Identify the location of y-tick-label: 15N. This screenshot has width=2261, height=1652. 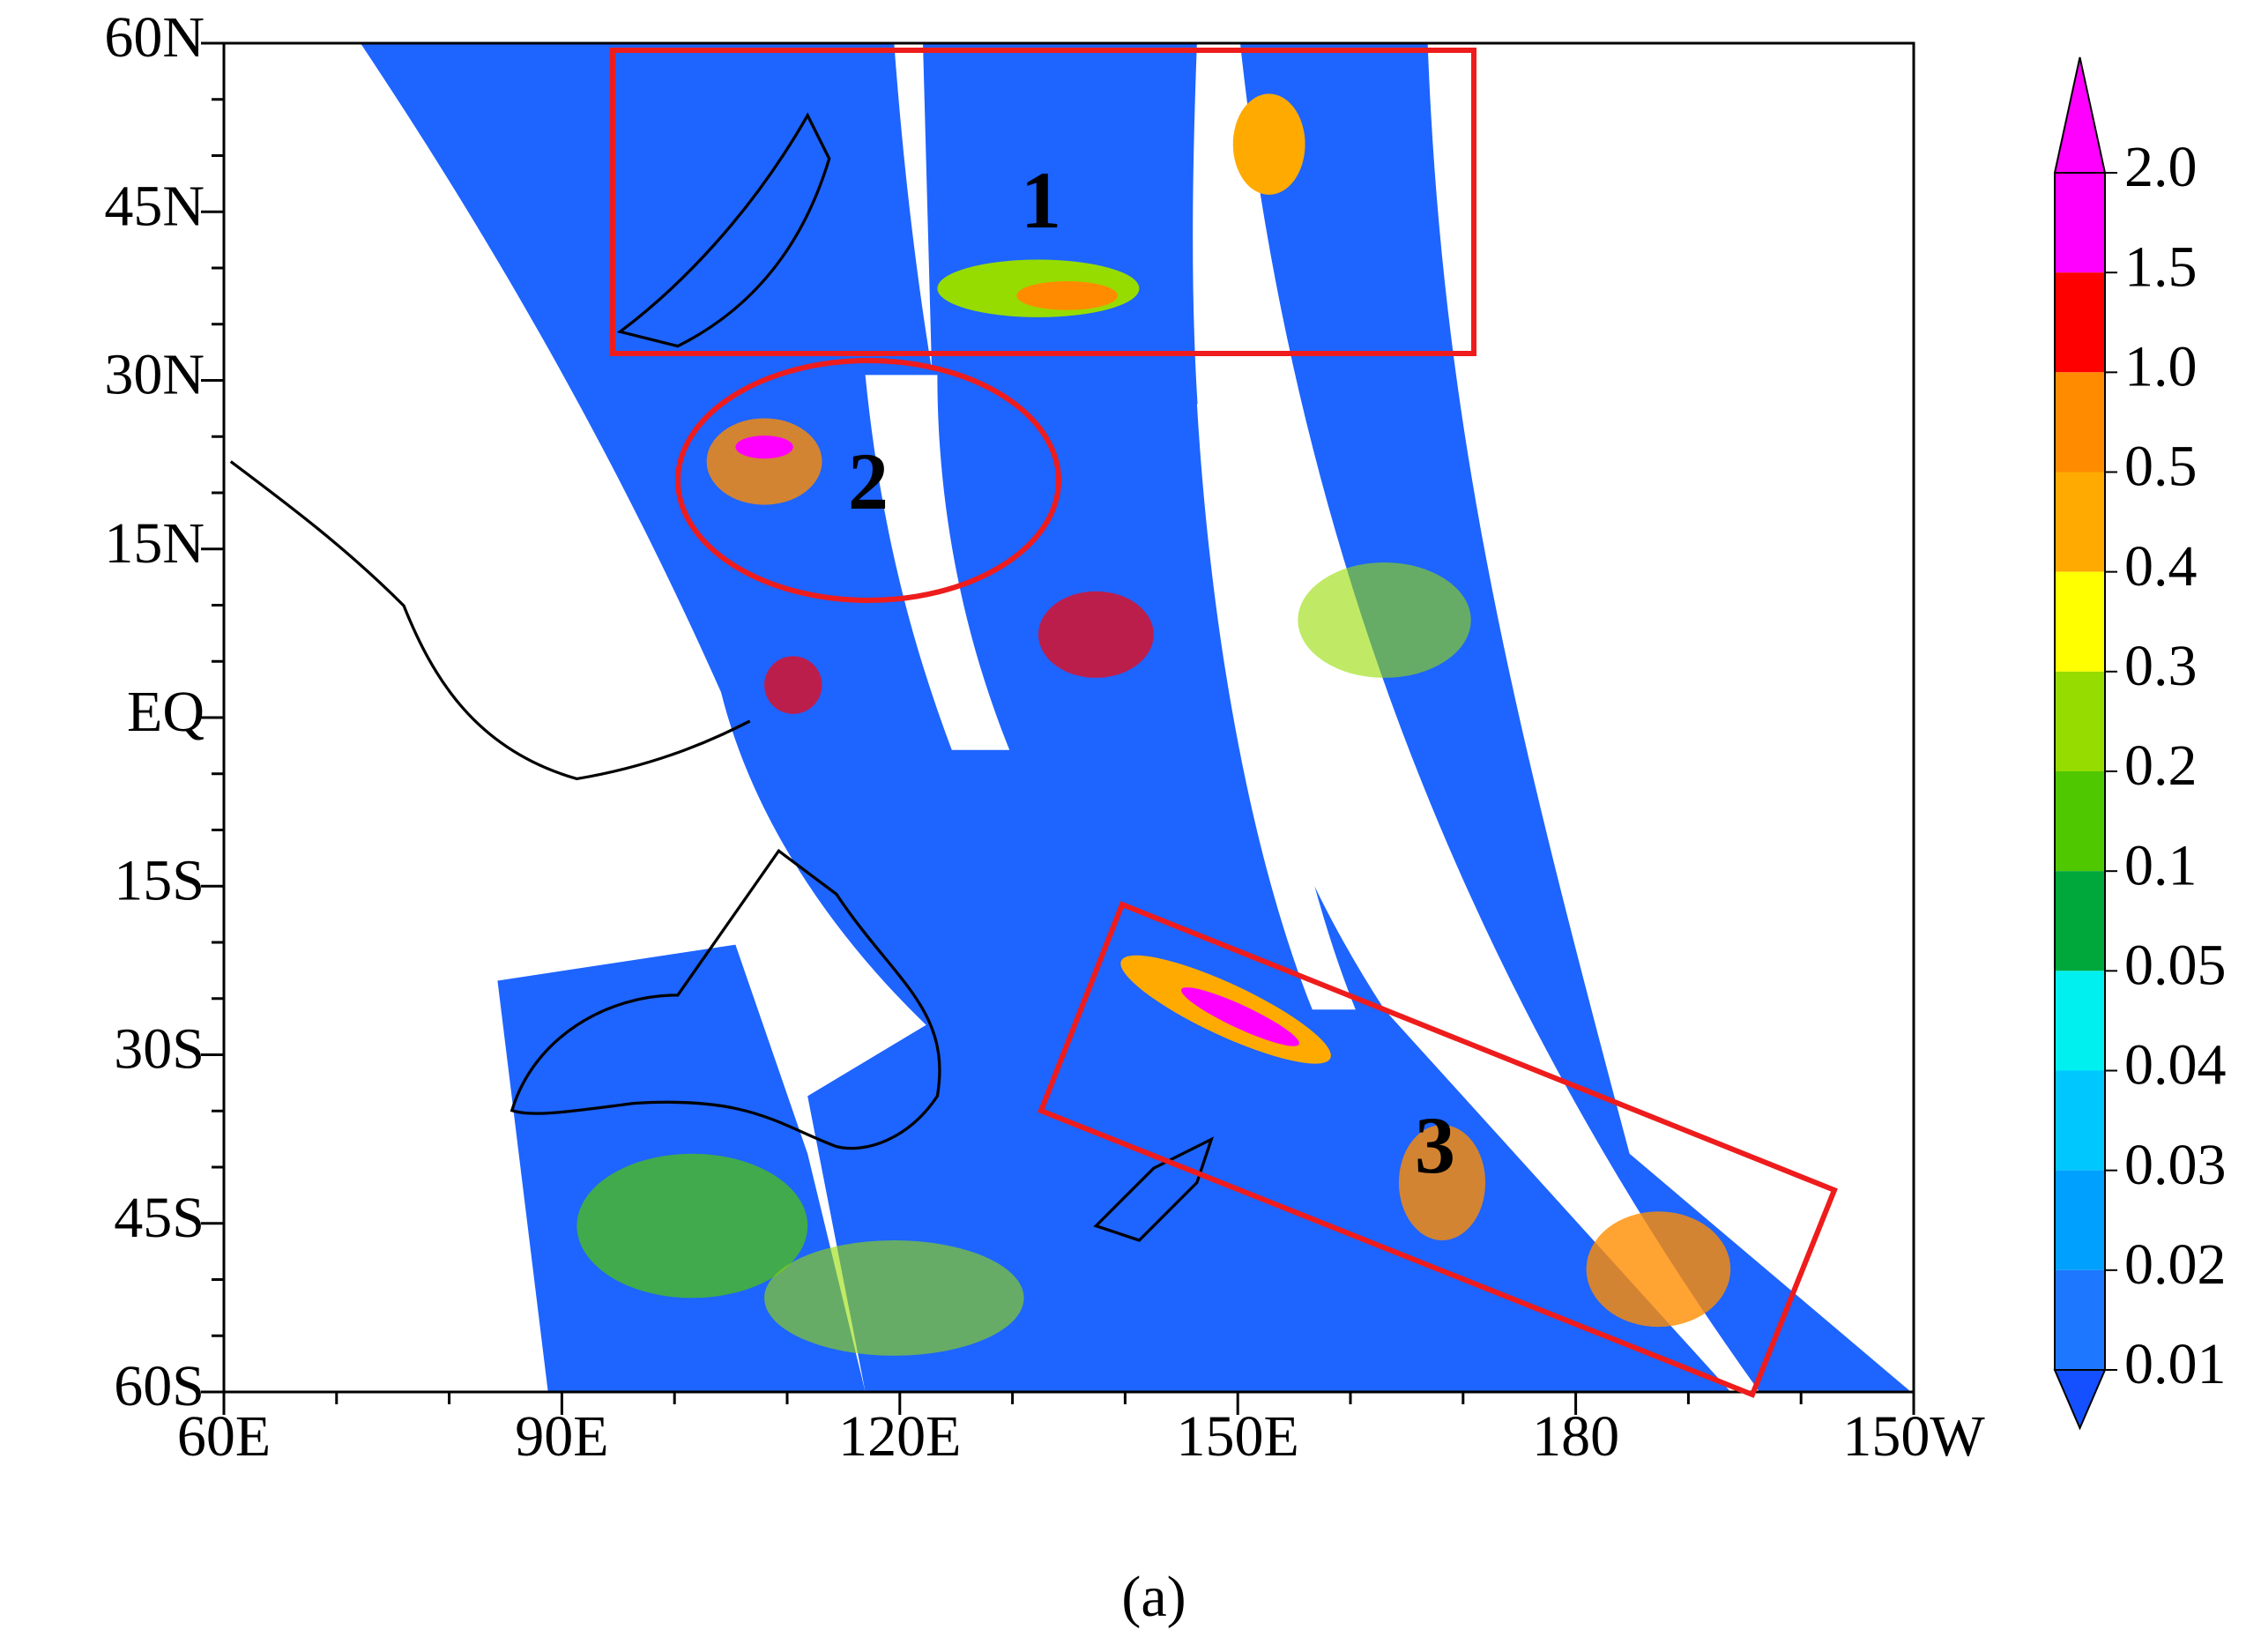
(154, 543).